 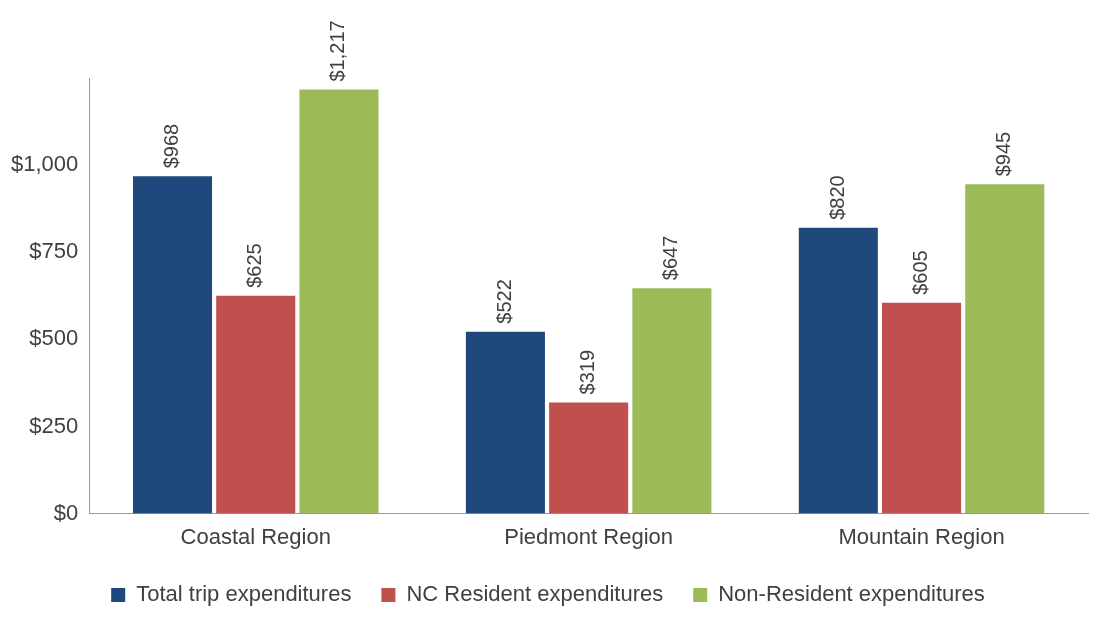 What do you see at coordinates (171, 146) in the screenshot?
I see `text: $968` at bounding box center [171, 146].